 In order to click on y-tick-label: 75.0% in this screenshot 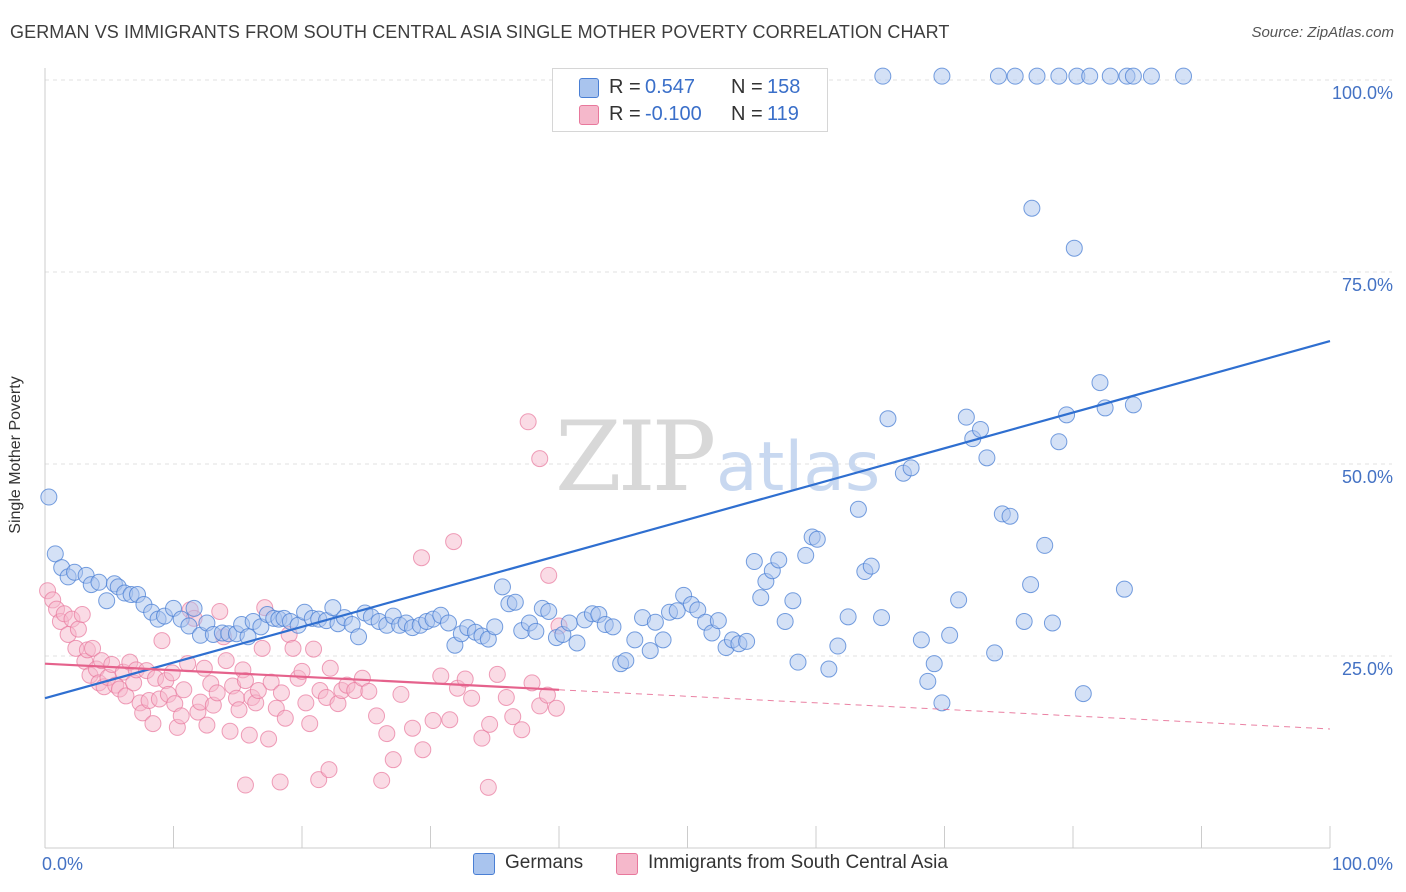, I will do `click(1367, 285)`.